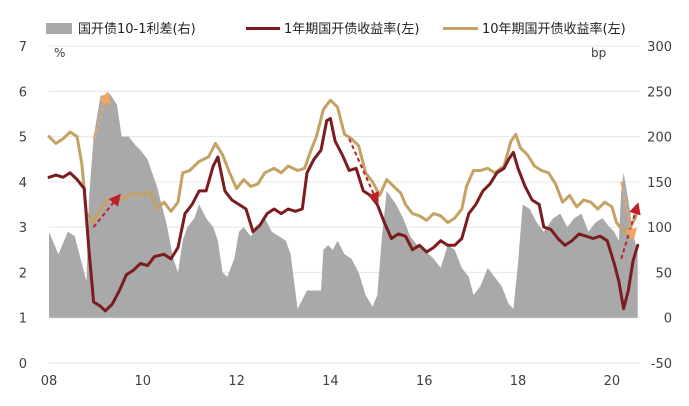 The image size is (689, 406). What do you see at coordinates (236, 381) in the screenshot?
I see `x-tick-label: 12` at bounding box center [236, 381].